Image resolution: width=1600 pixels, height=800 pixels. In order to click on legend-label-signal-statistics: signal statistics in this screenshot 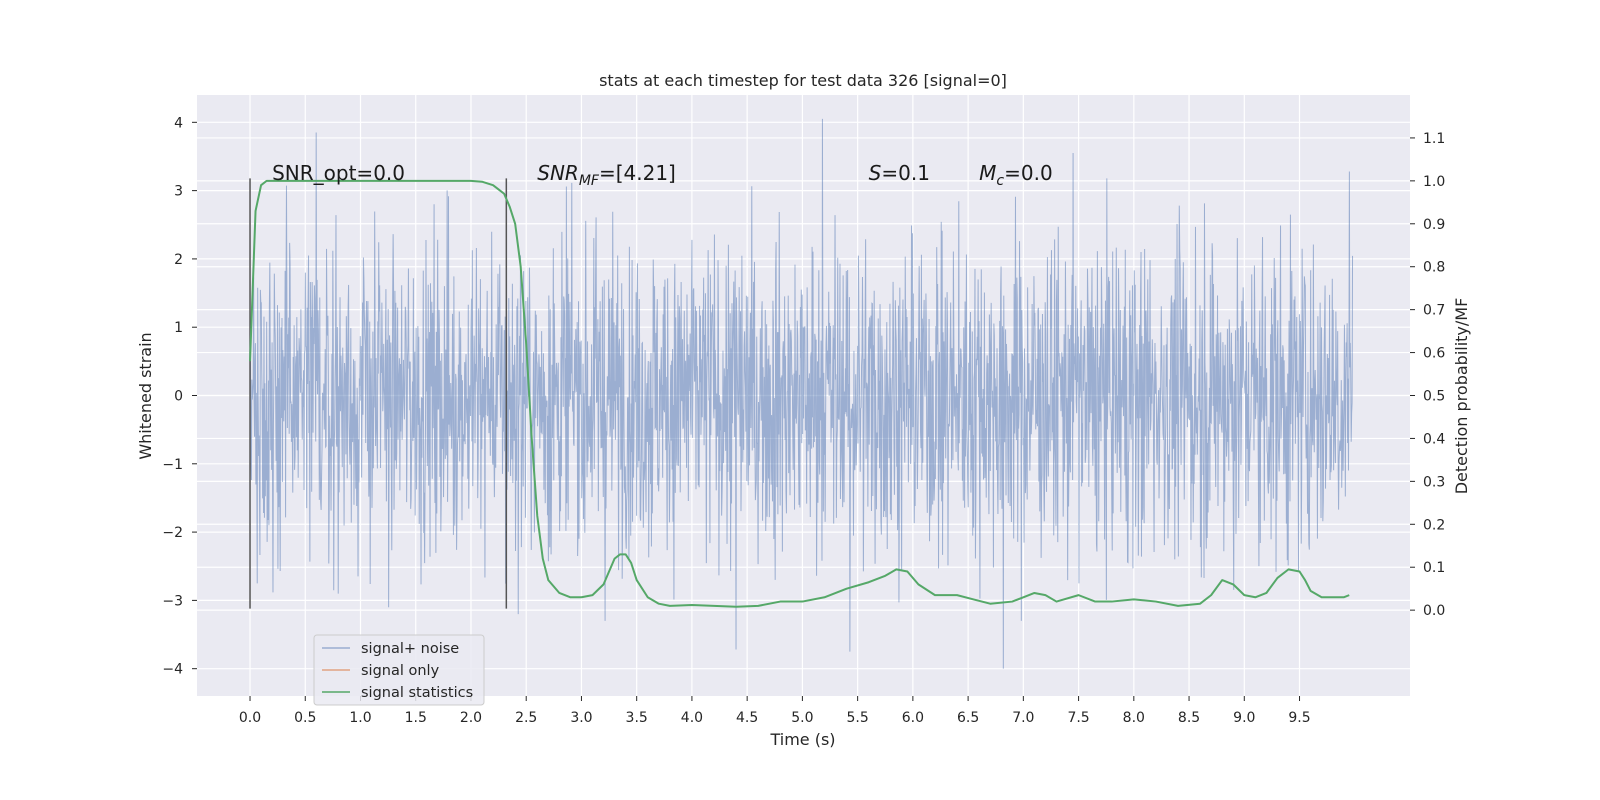, I will do `click(417, 693)`.